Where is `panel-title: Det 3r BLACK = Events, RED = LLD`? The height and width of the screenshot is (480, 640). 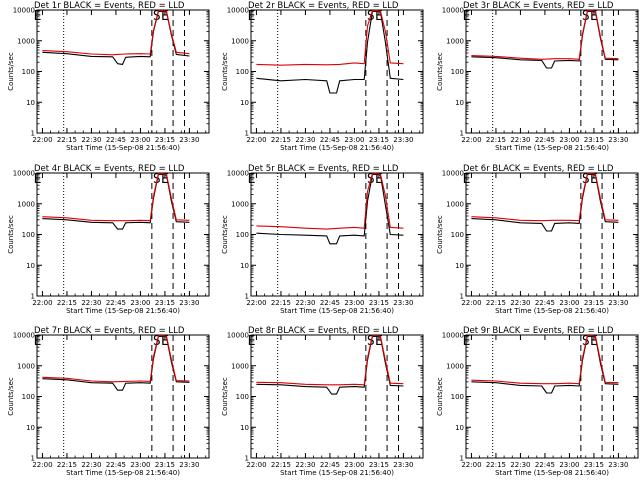
panel-title: Det 3r BLACK = Events, RED = LLD is located at coordinates (538, 6).